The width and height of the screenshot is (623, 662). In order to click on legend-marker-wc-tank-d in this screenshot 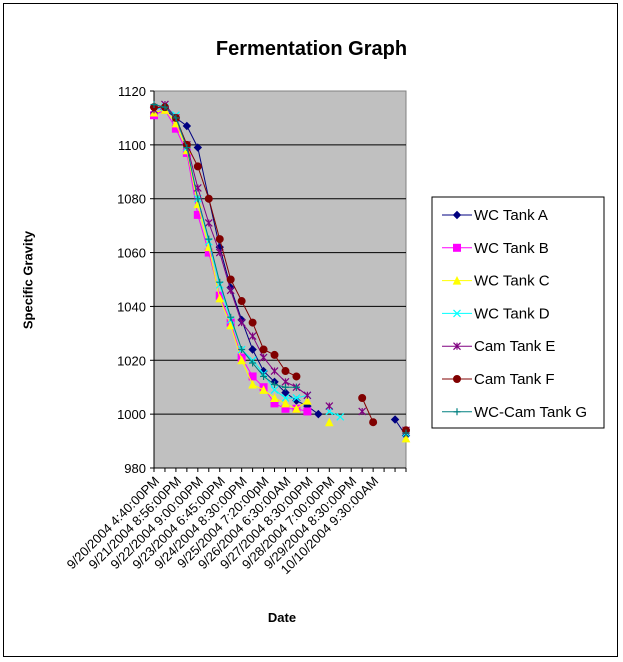, I will do `click(457, 313)`.